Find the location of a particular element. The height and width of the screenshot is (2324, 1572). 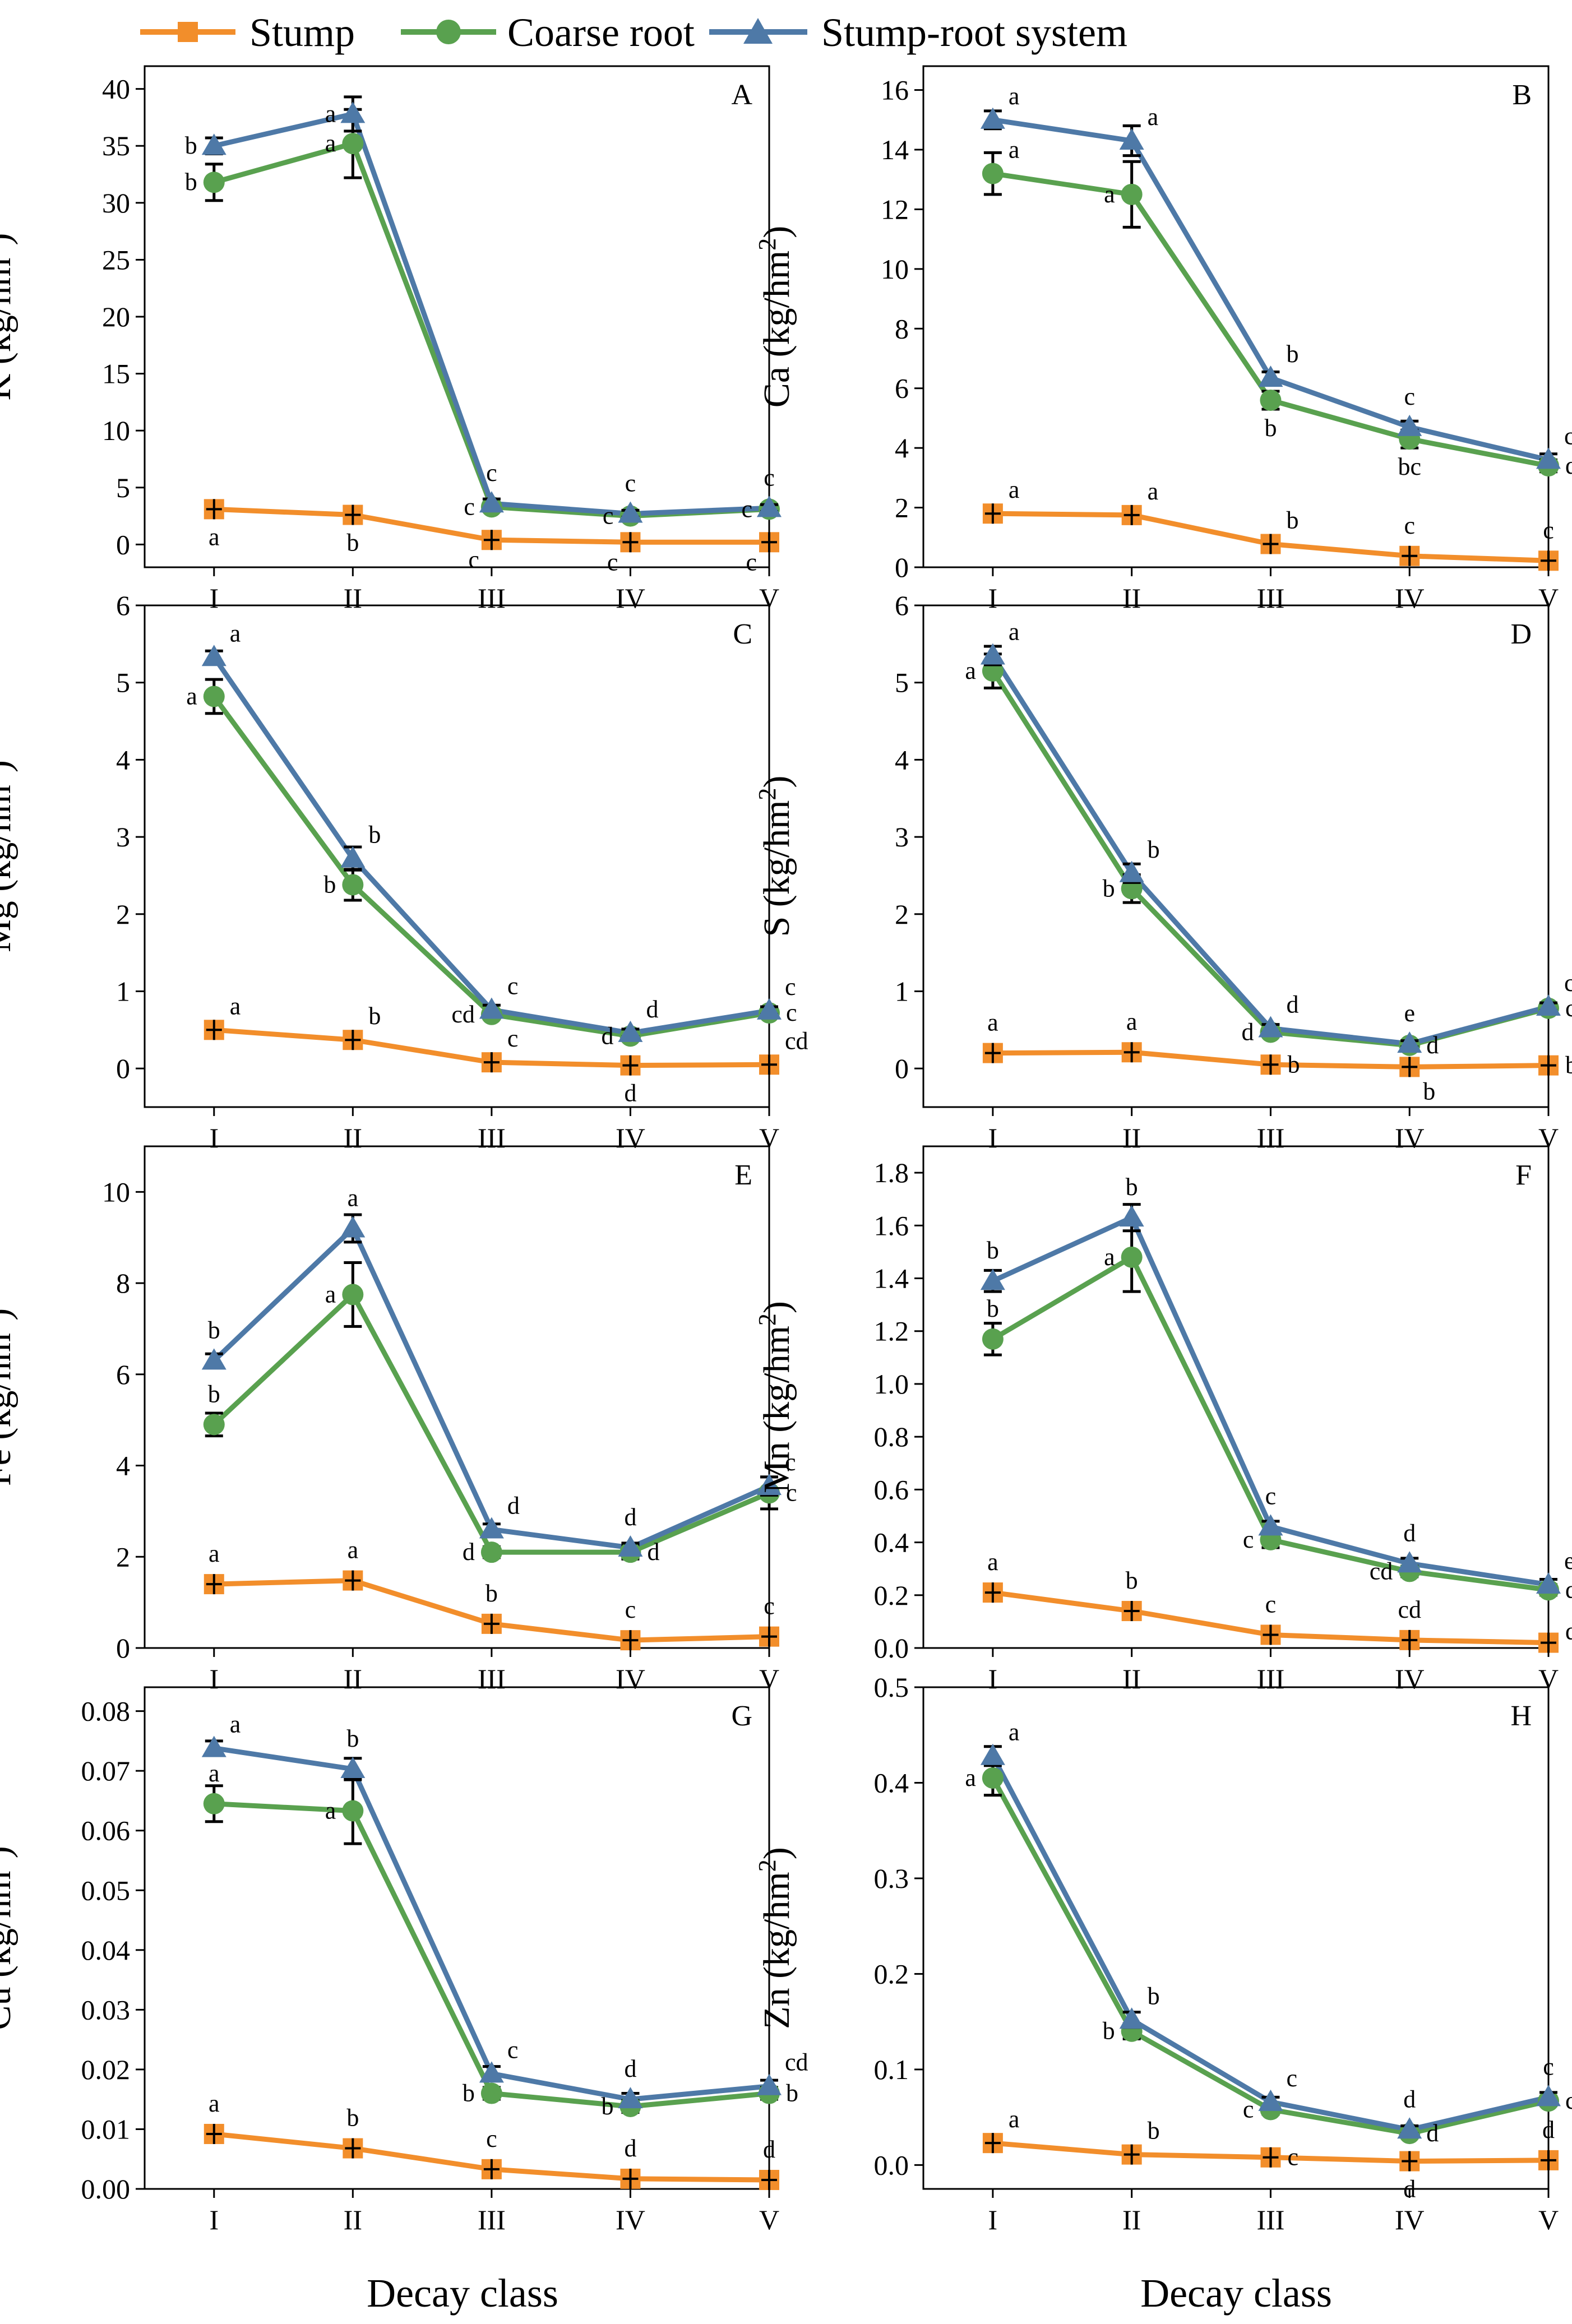

y-tick-label: 35 is located at coordinates (116, 145).